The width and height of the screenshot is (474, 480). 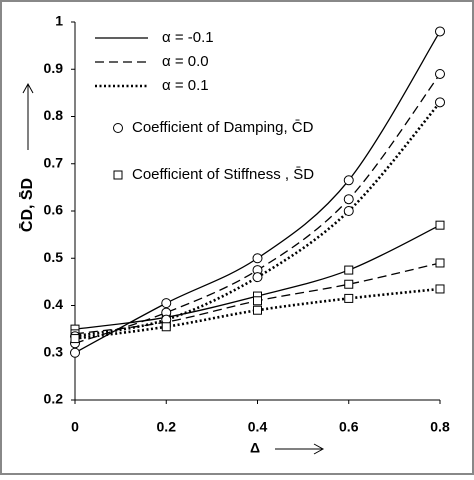 I want to click on y-tick-label: 0.4, so click(x=54, y=304).